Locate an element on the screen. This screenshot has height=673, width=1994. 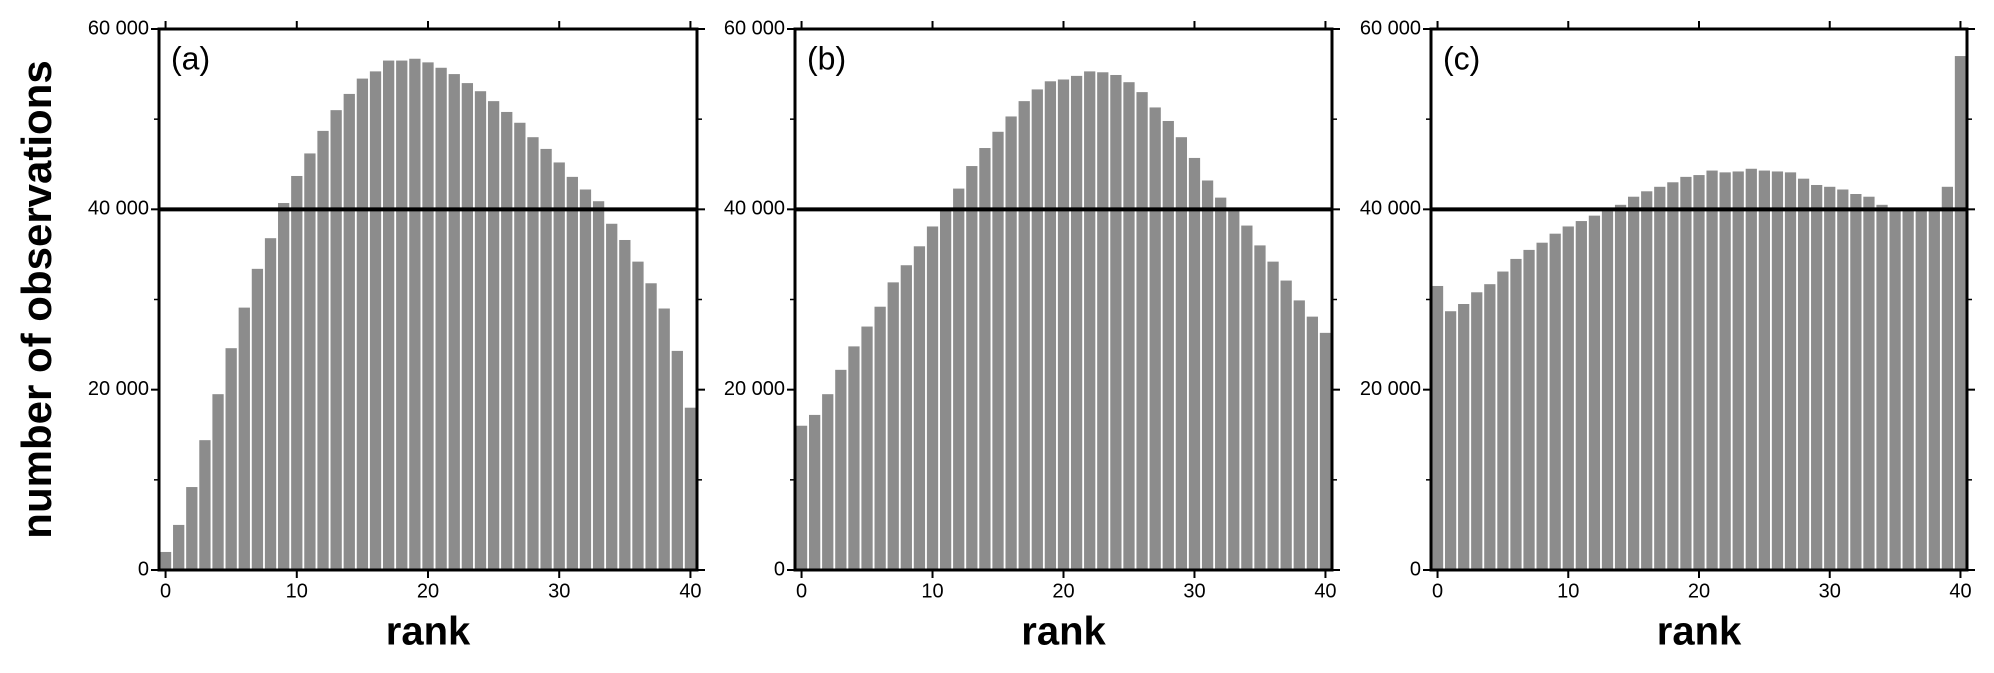
panel-label: (c) is located at coordinates (1461, 58).